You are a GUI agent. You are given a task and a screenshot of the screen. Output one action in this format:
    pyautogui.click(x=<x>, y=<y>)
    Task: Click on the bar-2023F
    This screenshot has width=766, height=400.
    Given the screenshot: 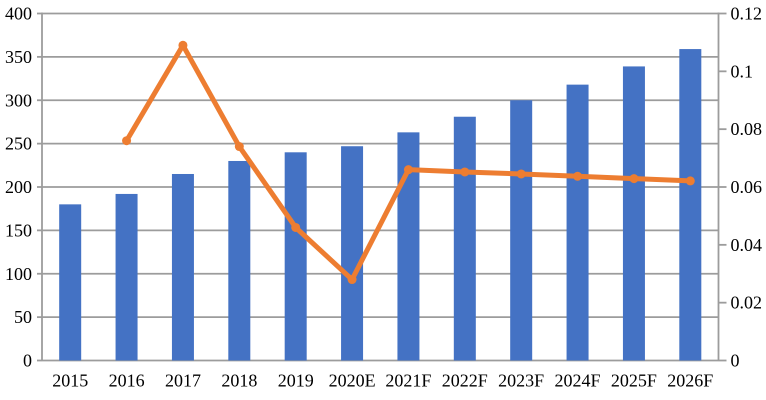 What is the action you would take?
    pyautogui.click(x=521, y=230)
    